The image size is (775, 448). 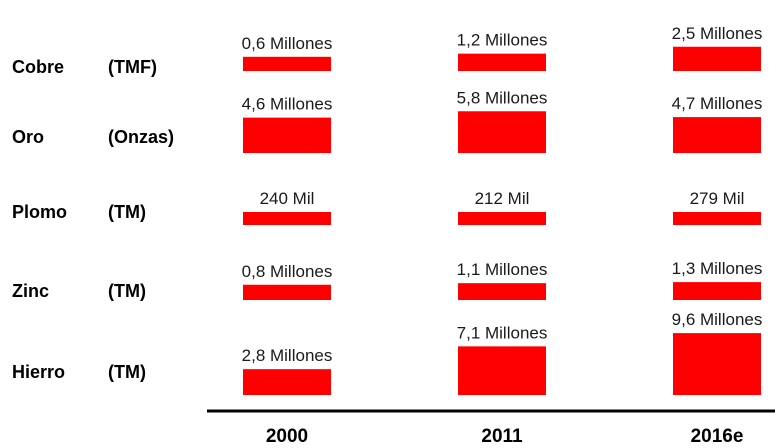 I want to click on data-label: 279 Mil, so click(x=717, y=198).